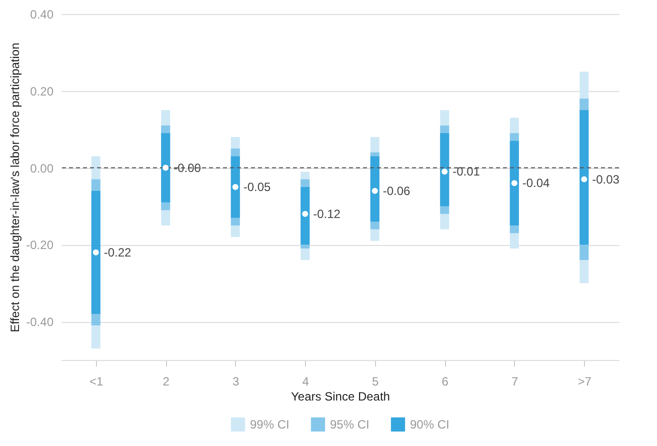  I want to click on y-axis-title: Effect on the daughter-in-law's labor force participation, so click(15, 187).